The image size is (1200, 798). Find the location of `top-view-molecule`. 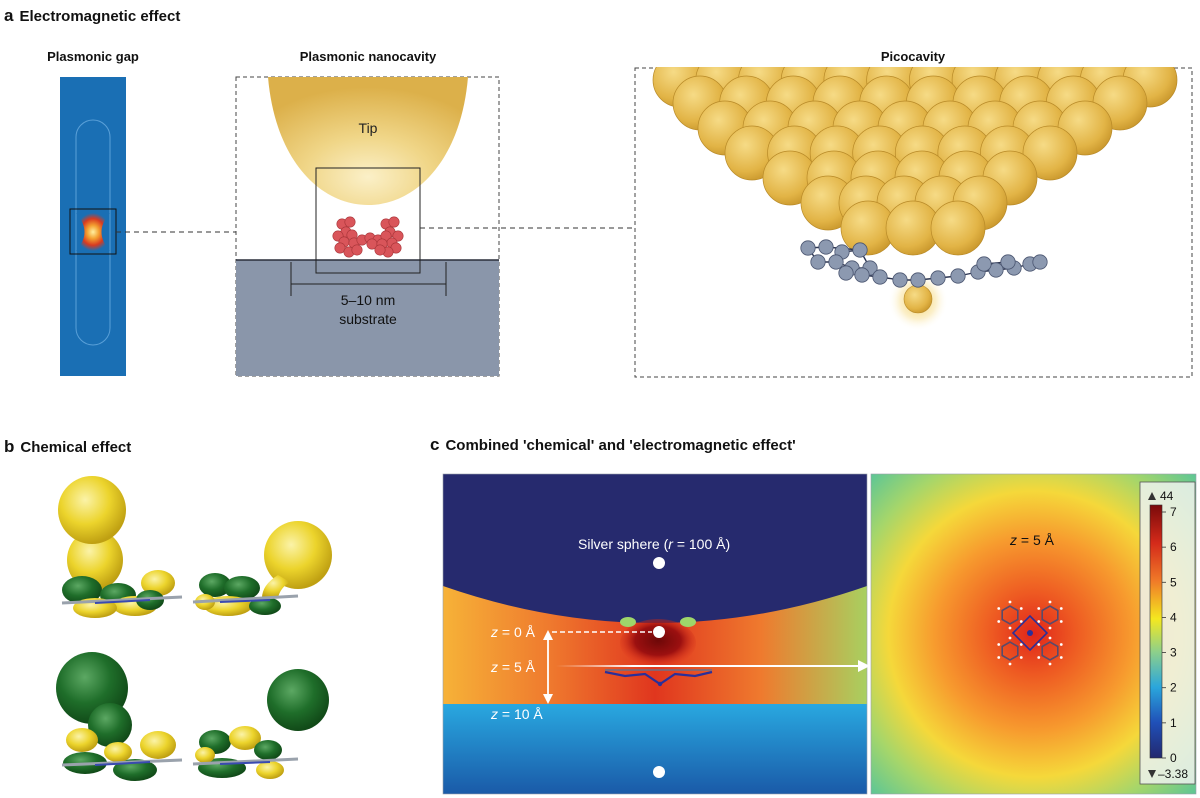

top-view-molecule is located at coordinates (1030, 633).